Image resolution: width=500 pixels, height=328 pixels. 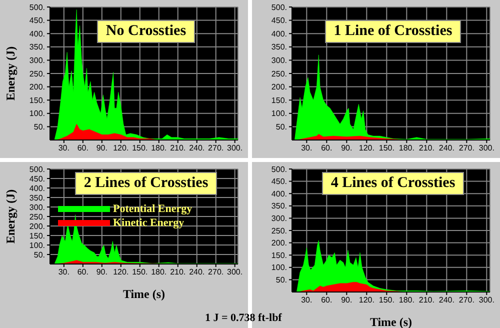 What do you see at coordinates (146, 31) in the screenshot?
I see `text: No Crossties` at bounding box center [146, 31].